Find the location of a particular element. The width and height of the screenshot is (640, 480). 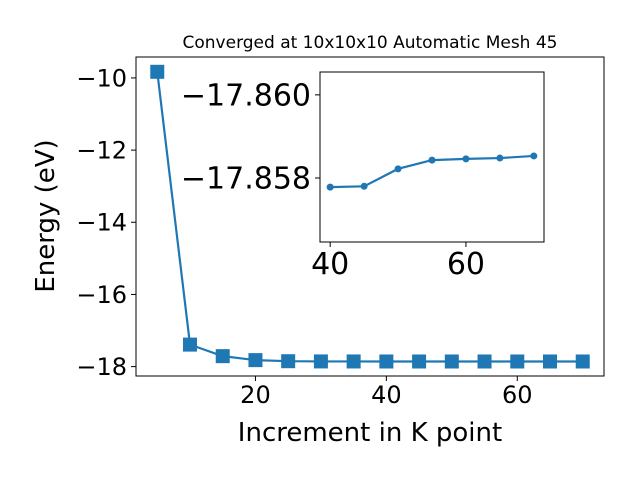

y-tick-label: −14 is located at coordinates (101, 223).